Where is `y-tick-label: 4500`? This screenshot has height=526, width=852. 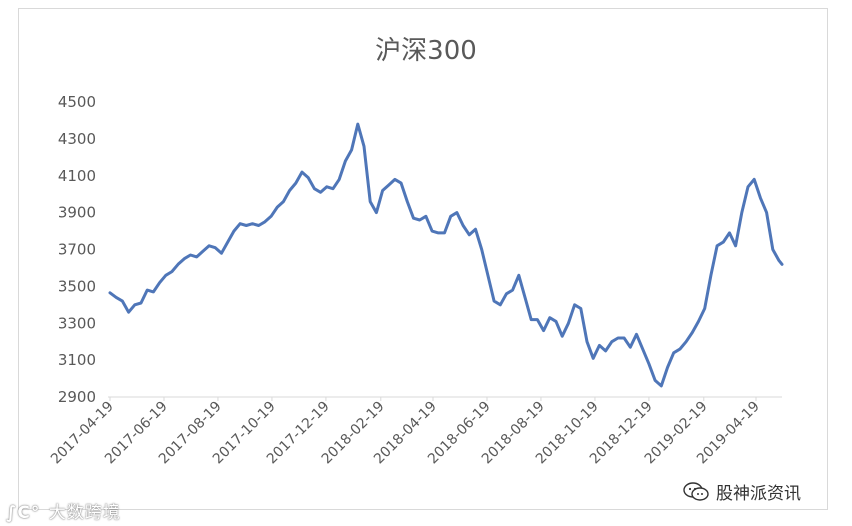 y-tick-label: 4500 is located at coordinates (77, 102).